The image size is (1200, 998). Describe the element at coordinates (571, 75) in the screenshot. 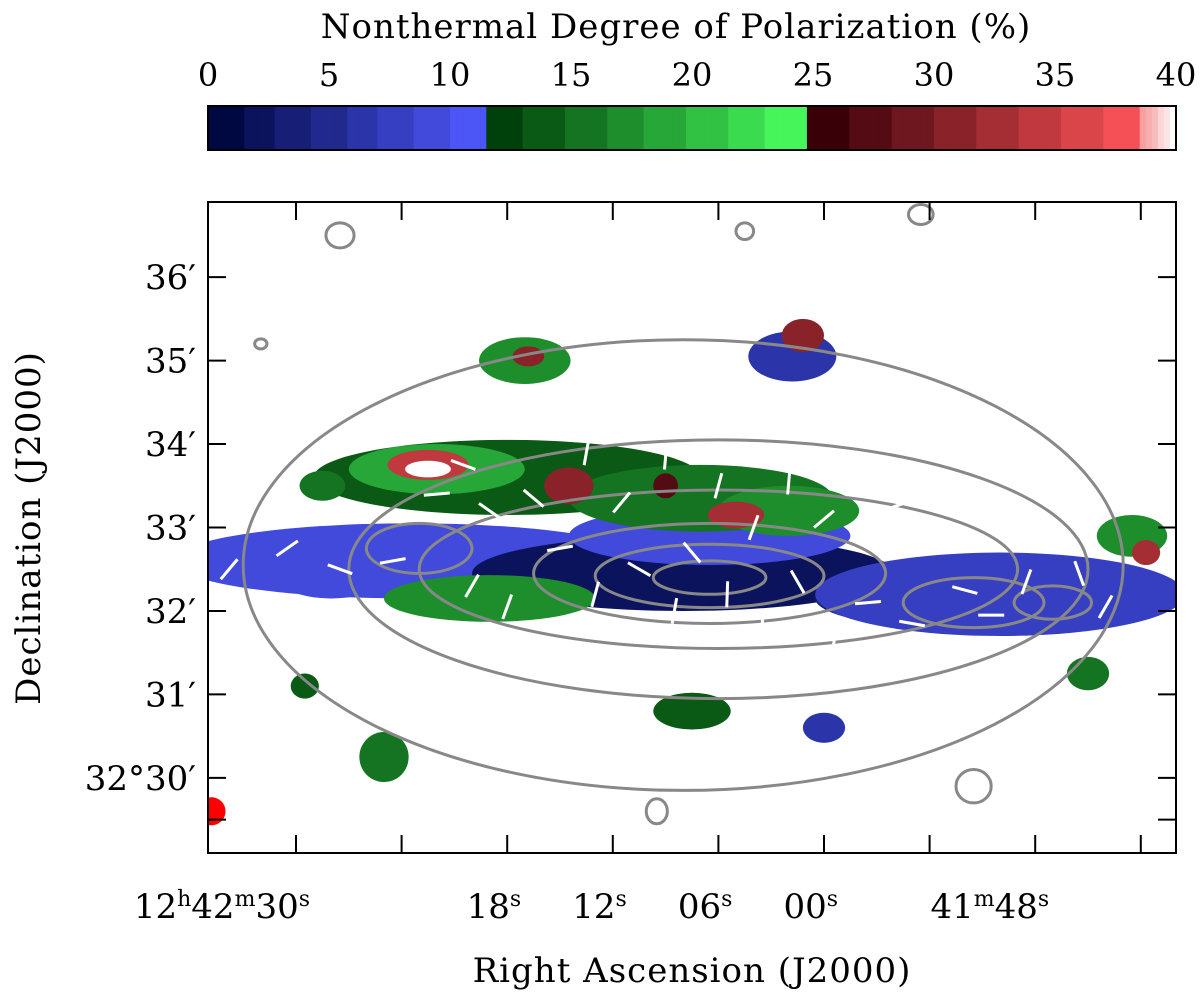

I see `colorbar-tick-label: 15` at that location.